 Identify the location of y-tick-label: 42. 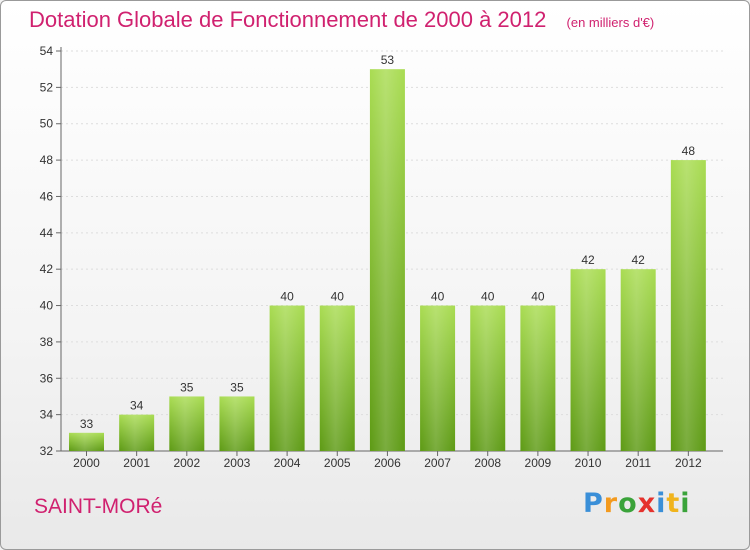
(47, 269).